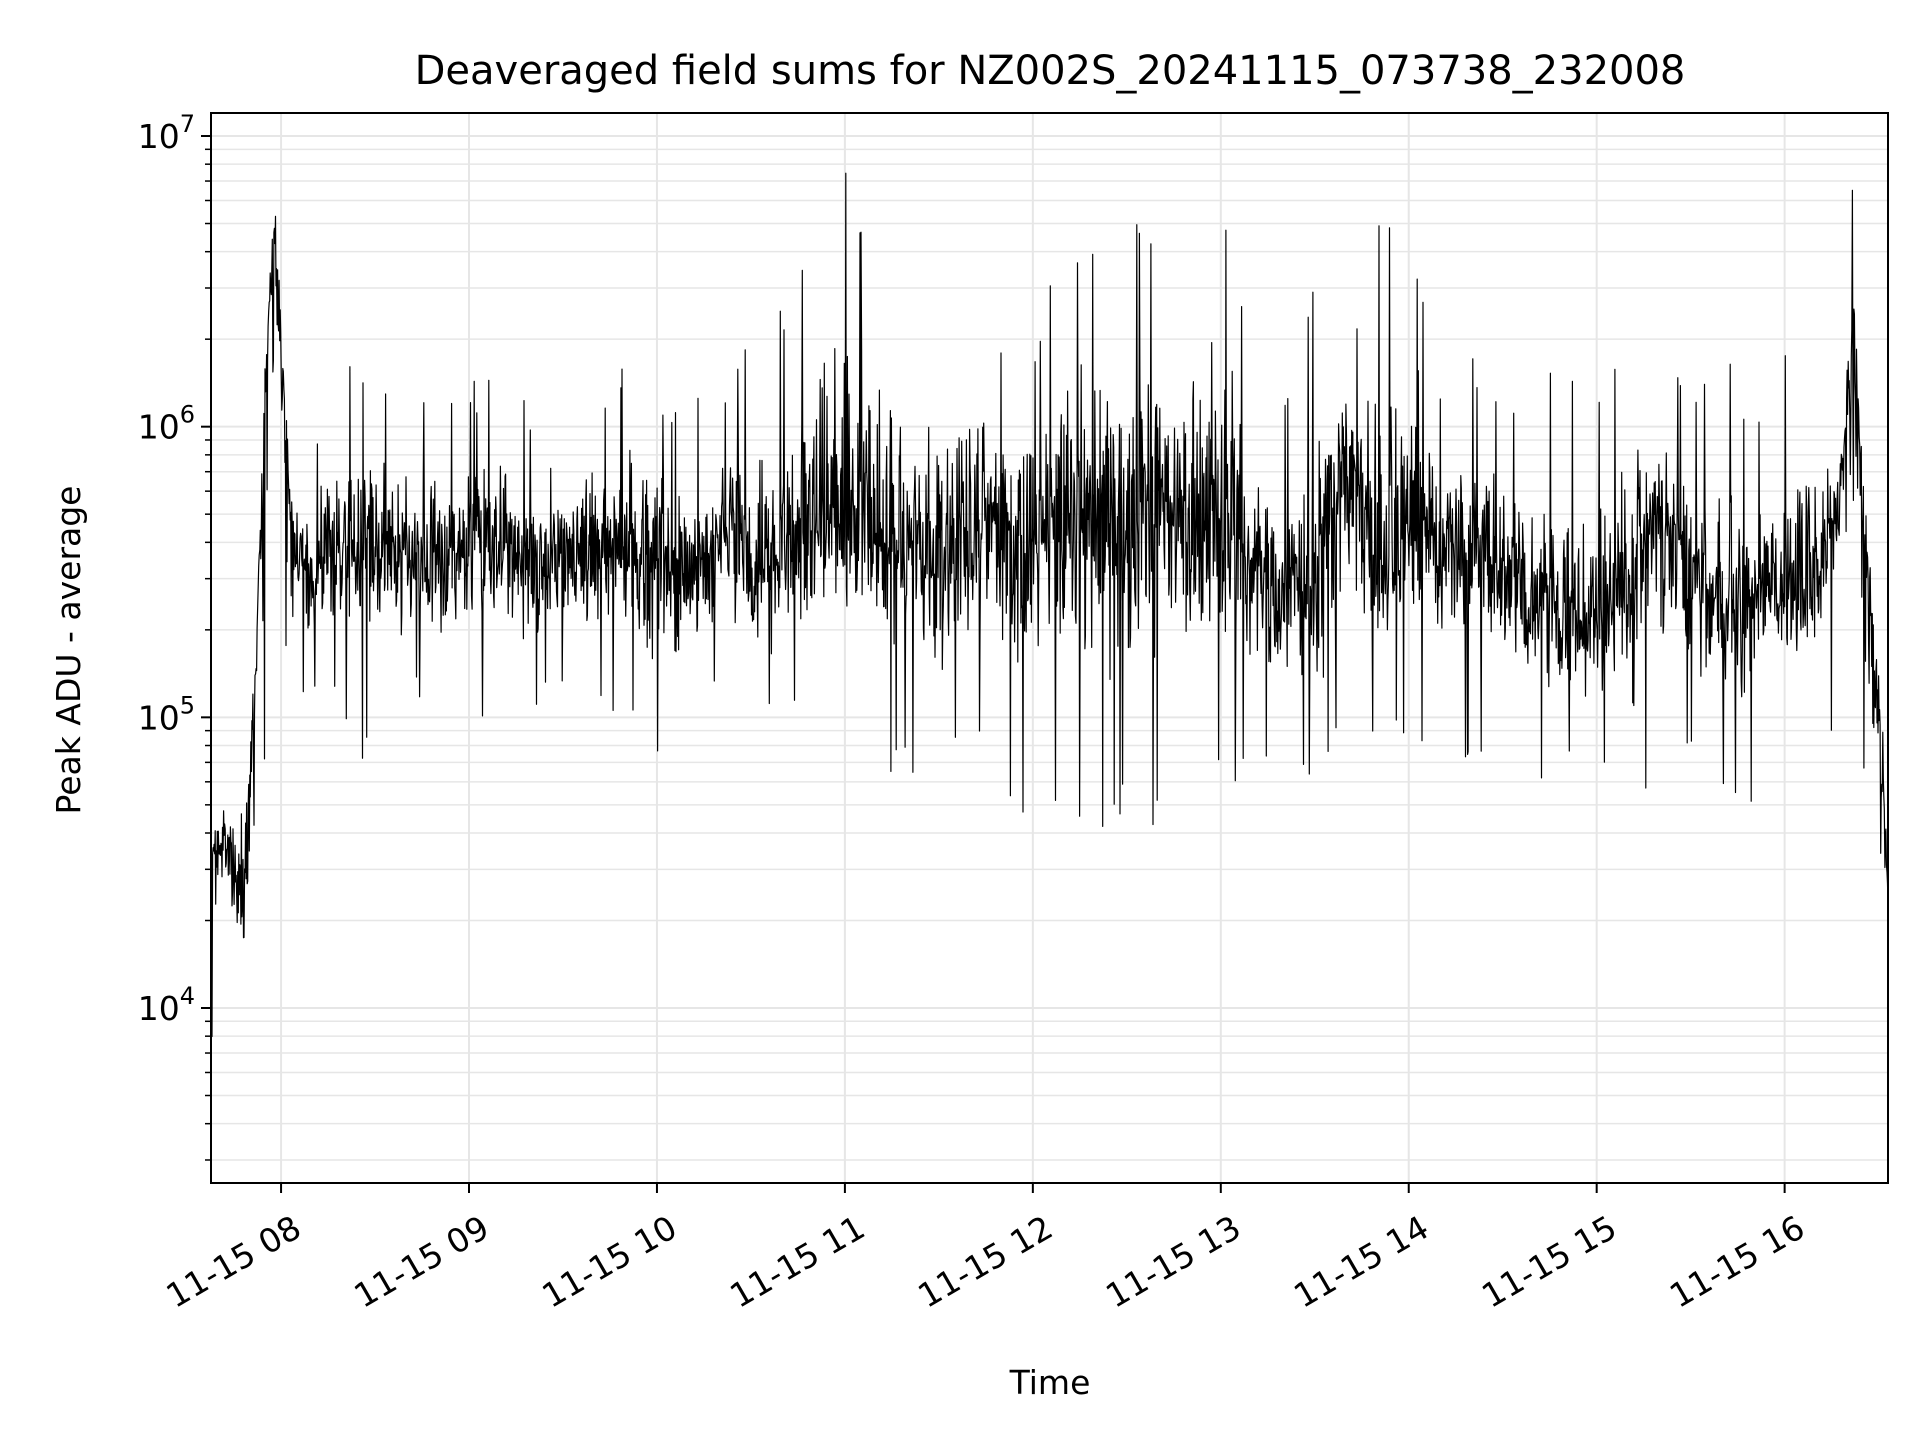 This screenshot has width=1920, height=1440. I want to click on y-tick-label: 10⁶, so click(166, 424).